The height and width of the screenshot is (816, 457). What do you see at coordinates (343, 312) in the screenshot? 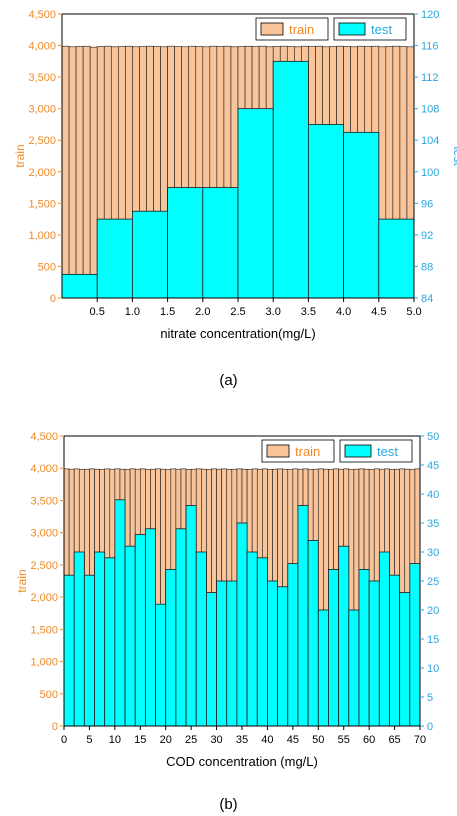
I see `chart-a-xtick-label: 4.0` at bounding box center [343, 312].